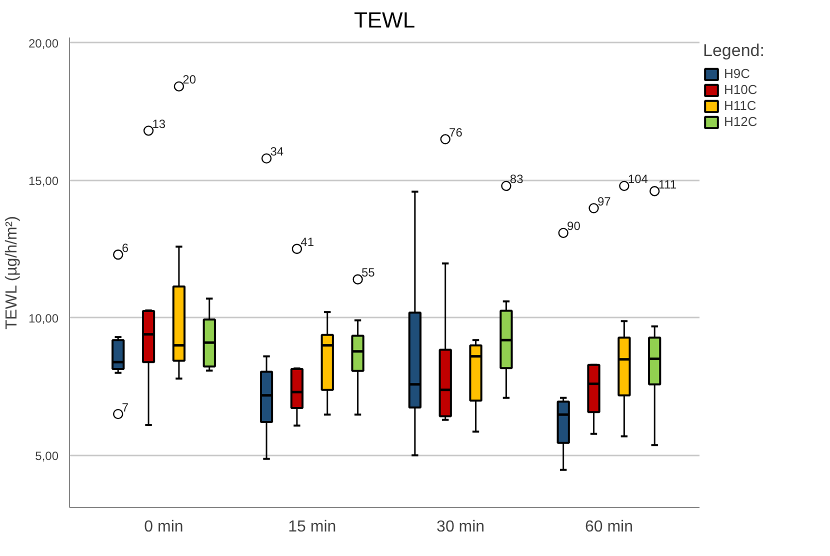  What do you see at coordinates (608, 527) in the screenshot?
I see `x-tick-label: 60 min` at bounding box center [608, 527].